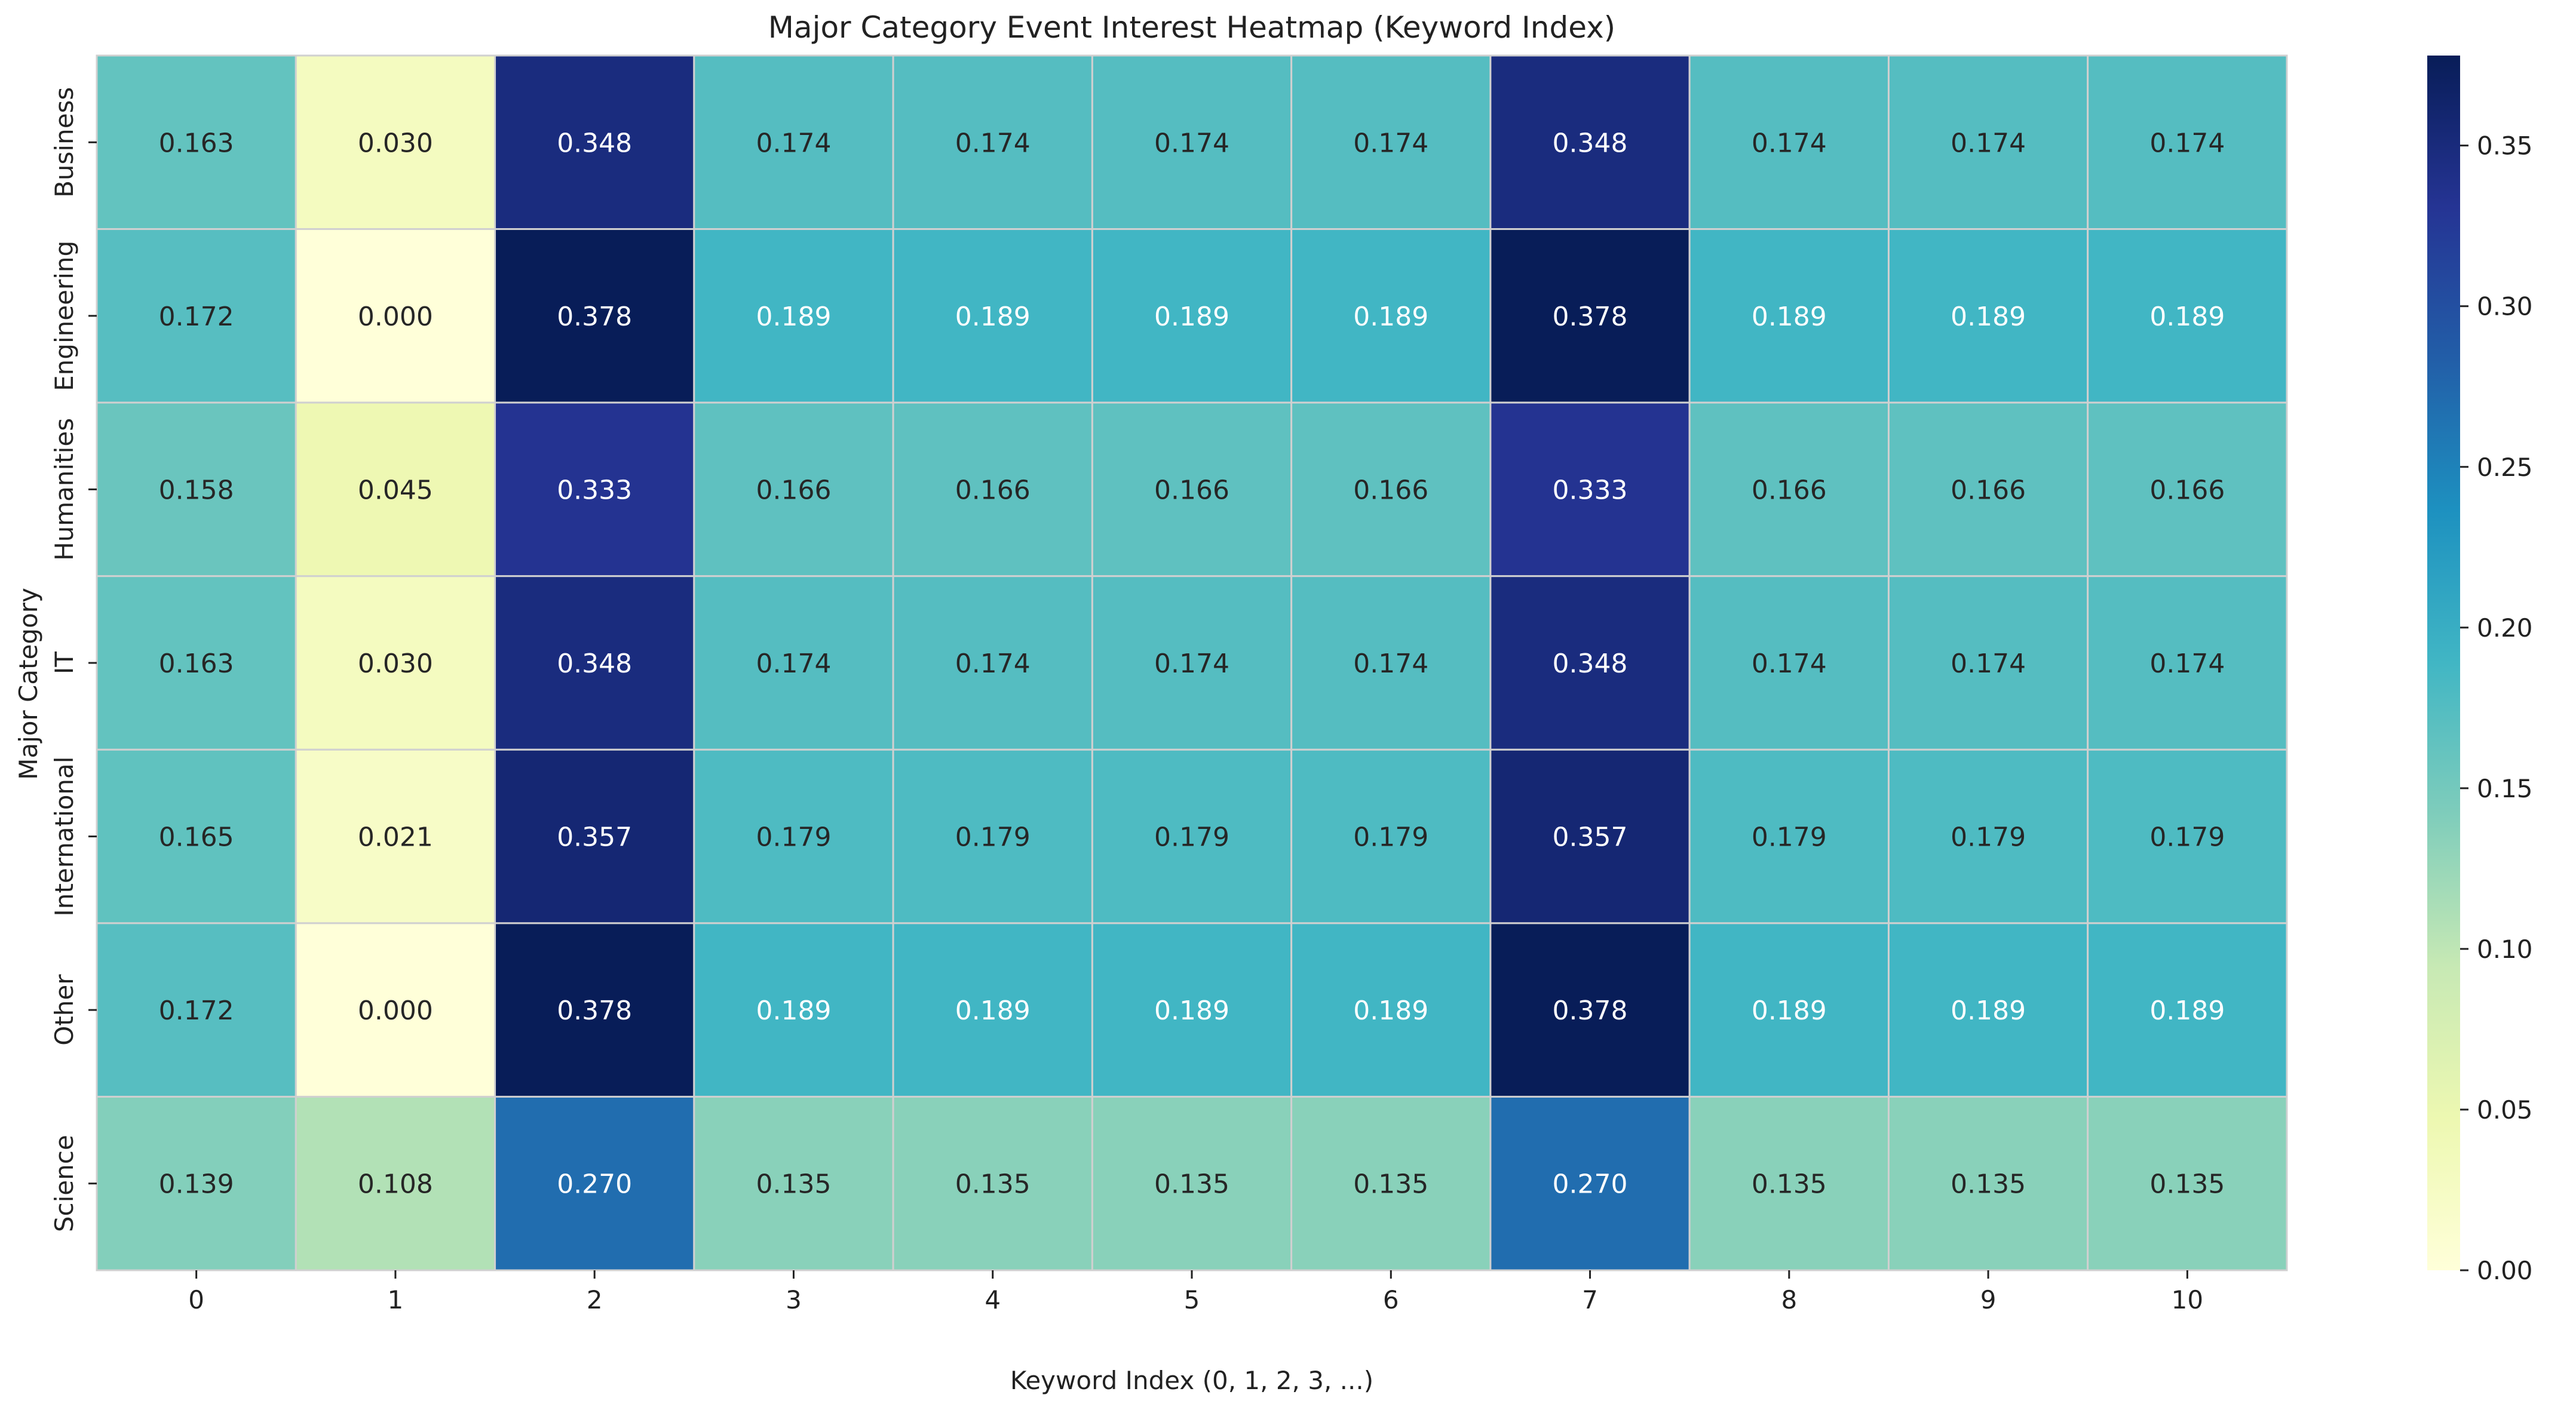  What do you see at coordinates (64, 489) in the screenshot?
I see `y-tick-label: Humanities` at bounding box center [64, 489].